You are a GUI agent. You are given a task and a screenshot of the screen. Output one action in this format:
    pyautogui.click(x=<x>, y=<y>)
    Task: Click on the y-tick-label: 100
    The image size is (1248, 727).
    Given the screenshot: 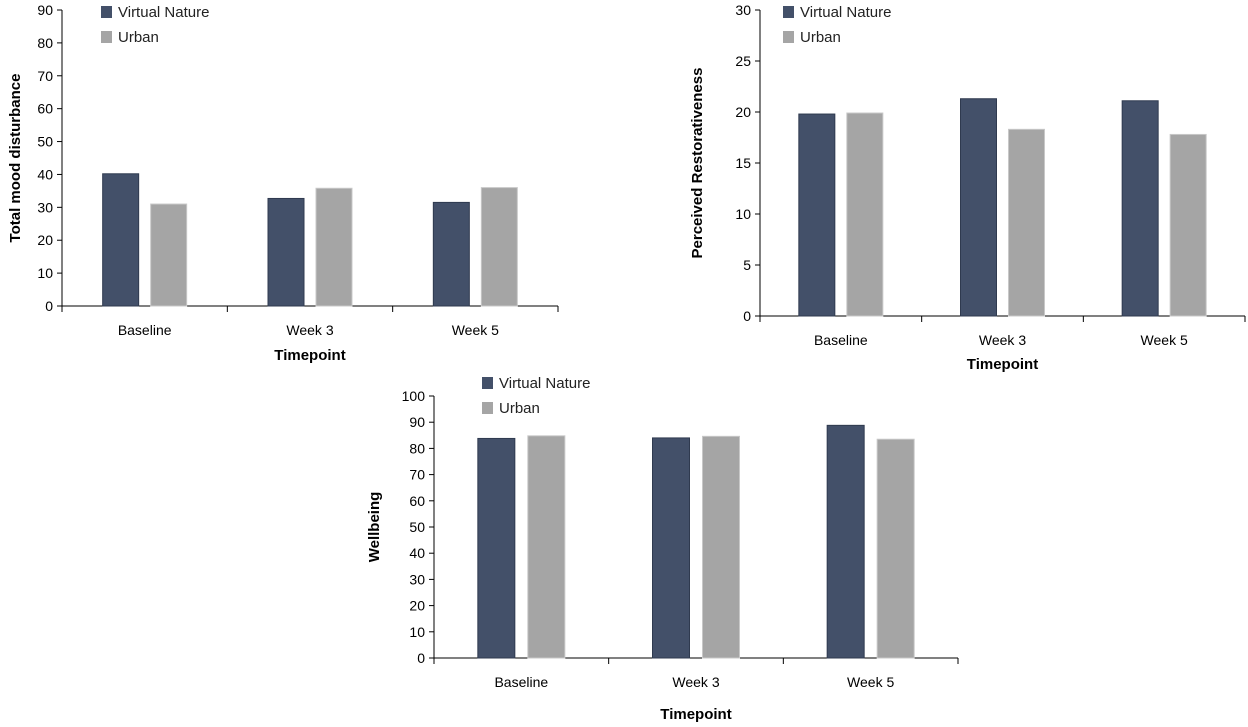 What is the action you would take?
    pyautogui.click(x=414, y=396)
    